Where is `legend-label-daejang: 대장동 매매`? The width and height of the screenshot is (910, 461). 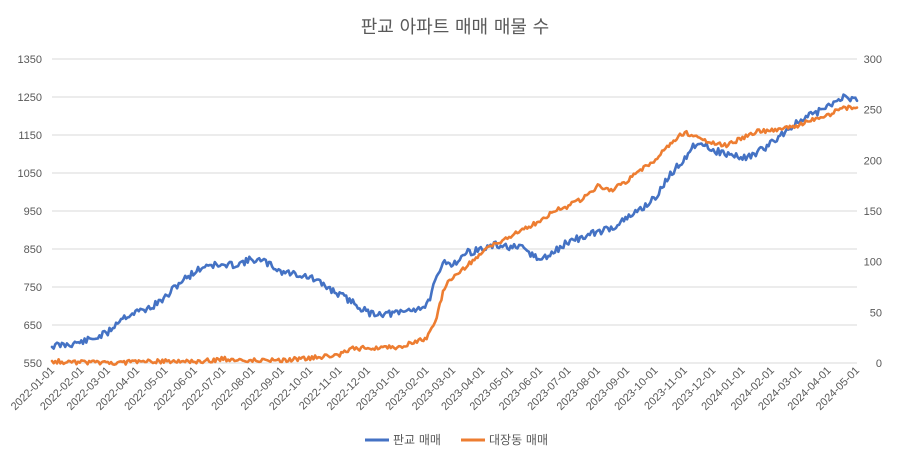 legend-label-daejang: 대장동 매매 is located at coordinates (518, 440).